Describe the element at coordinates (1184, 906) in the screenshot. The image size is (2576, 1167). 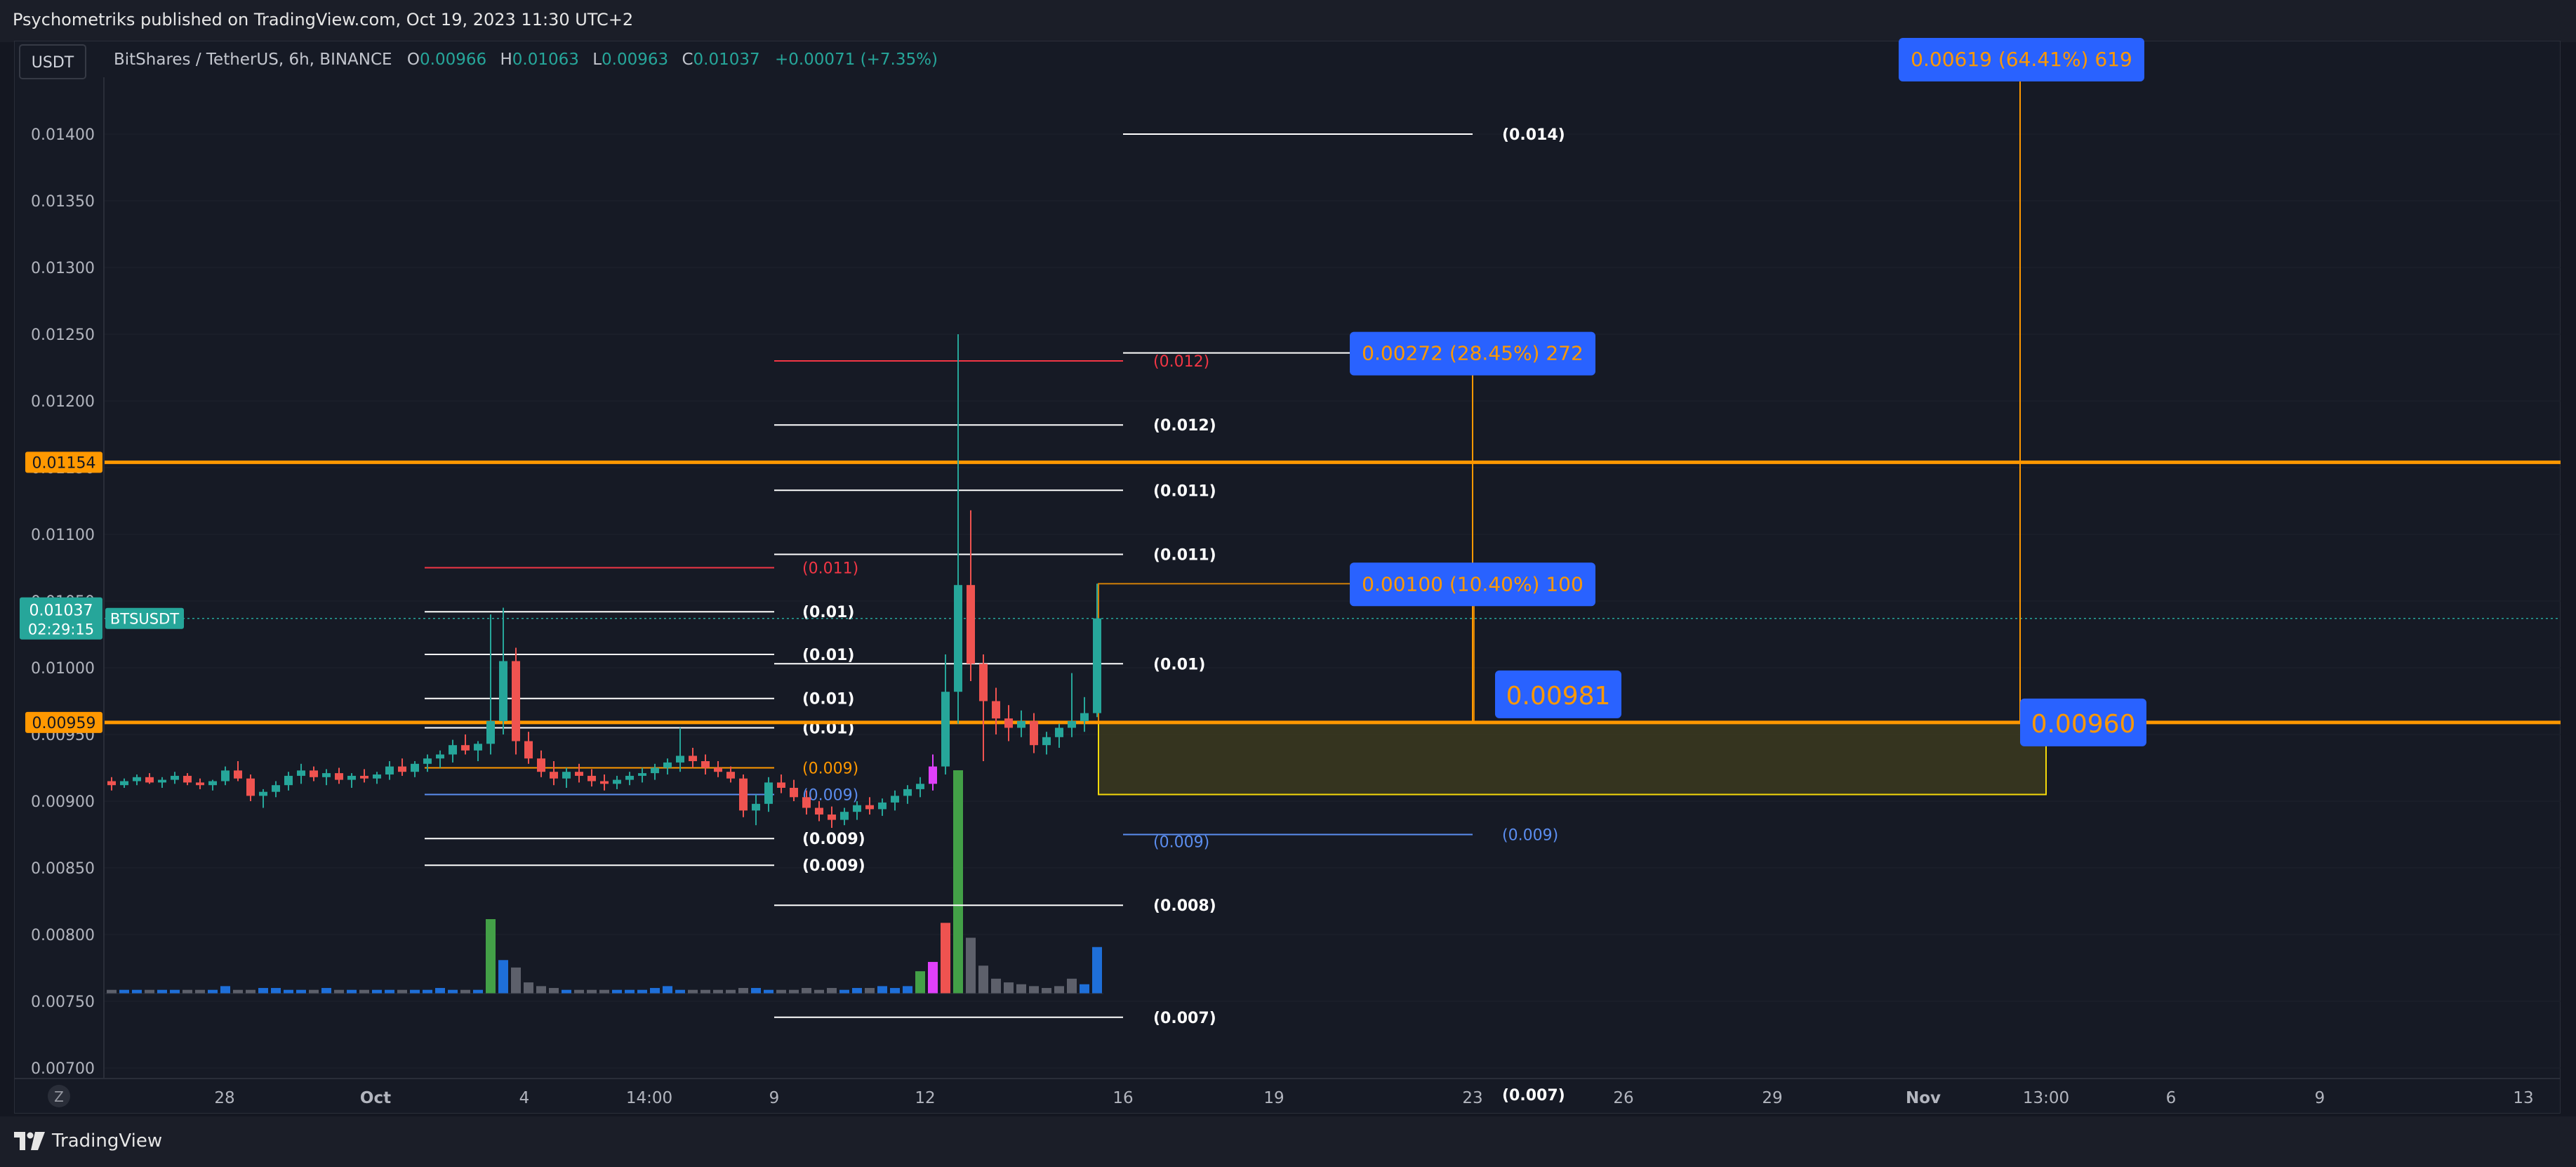
I see `fib-right-label: (0.008)` at that location.